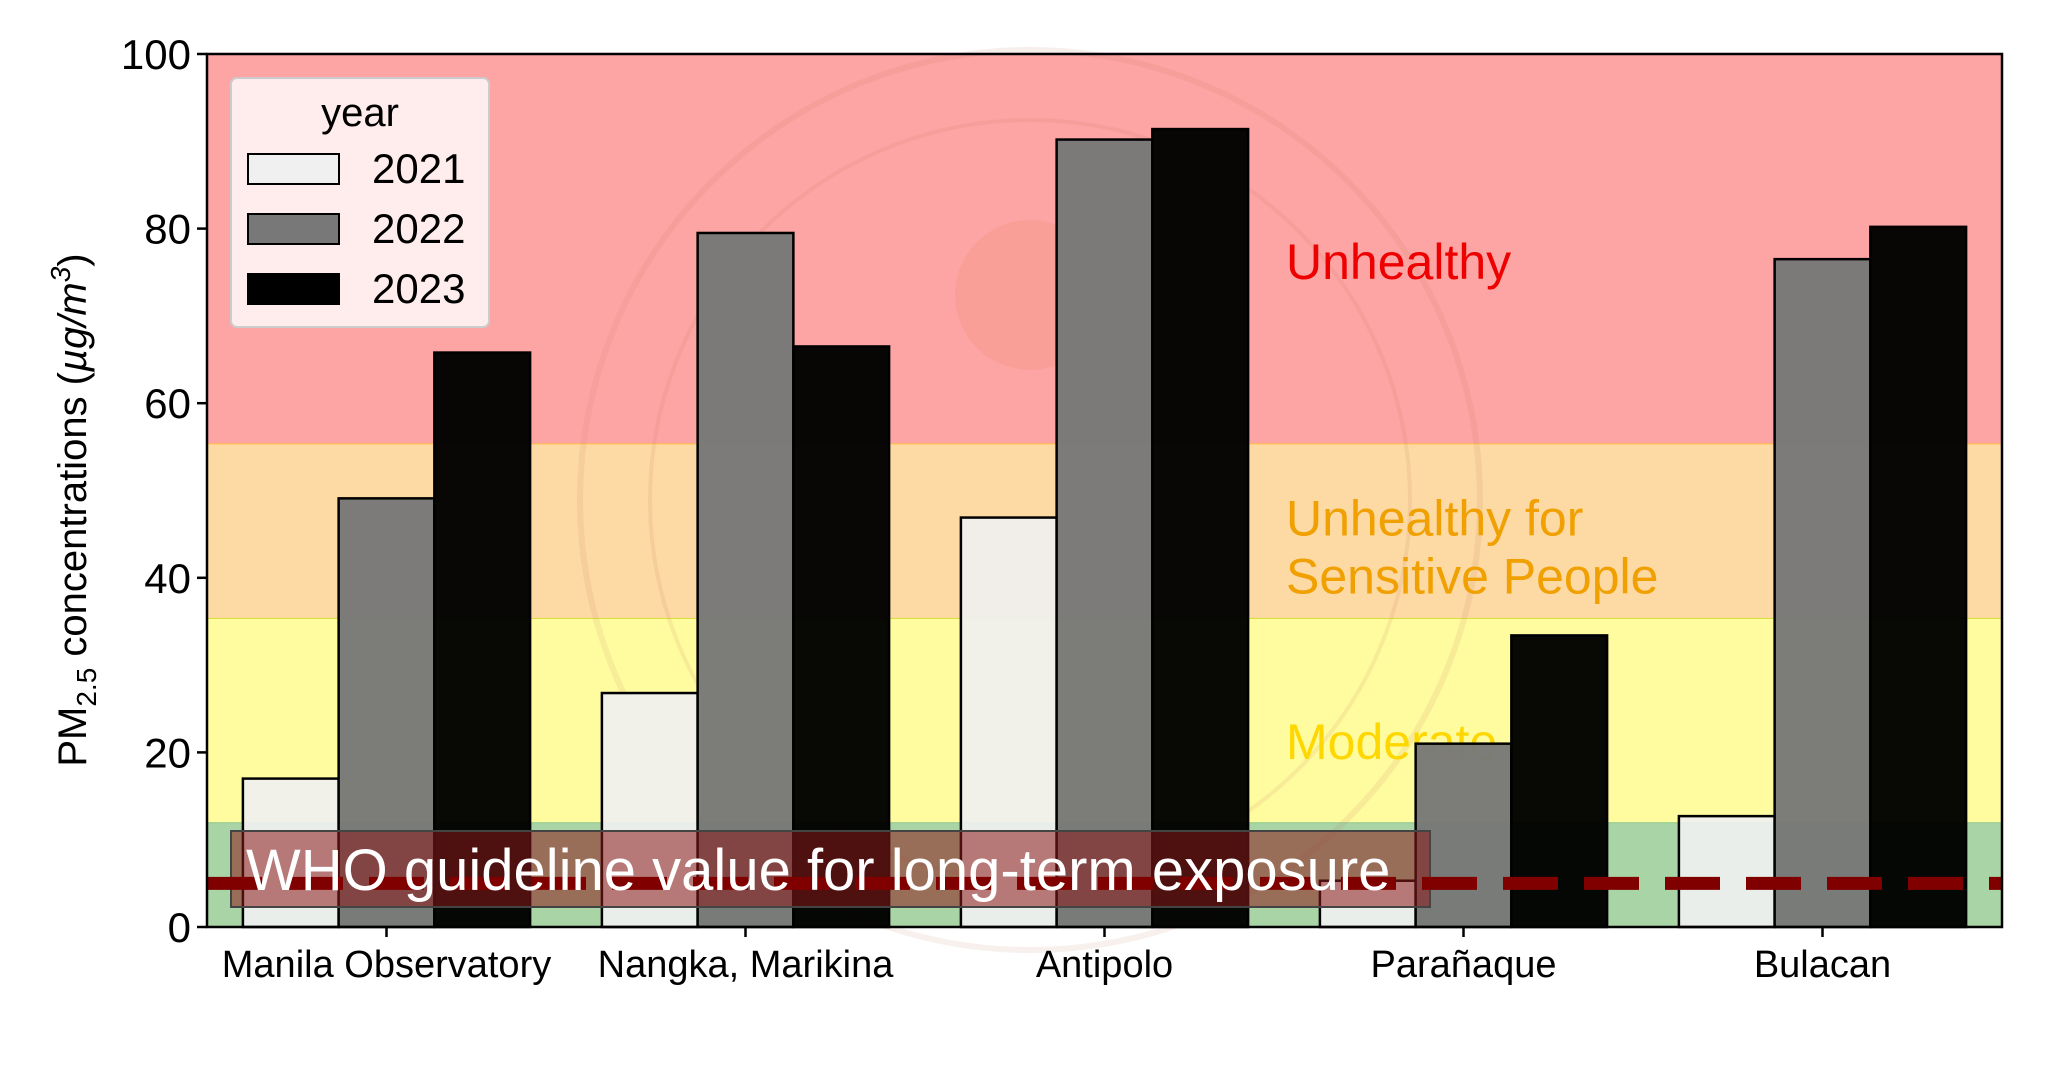 This screenshot has height=1073, width=2048. What do you see at coordinates (1398, 262) in the screenshot?
I see `band-label: Unhealthy` at bounding box center [1398, 262].